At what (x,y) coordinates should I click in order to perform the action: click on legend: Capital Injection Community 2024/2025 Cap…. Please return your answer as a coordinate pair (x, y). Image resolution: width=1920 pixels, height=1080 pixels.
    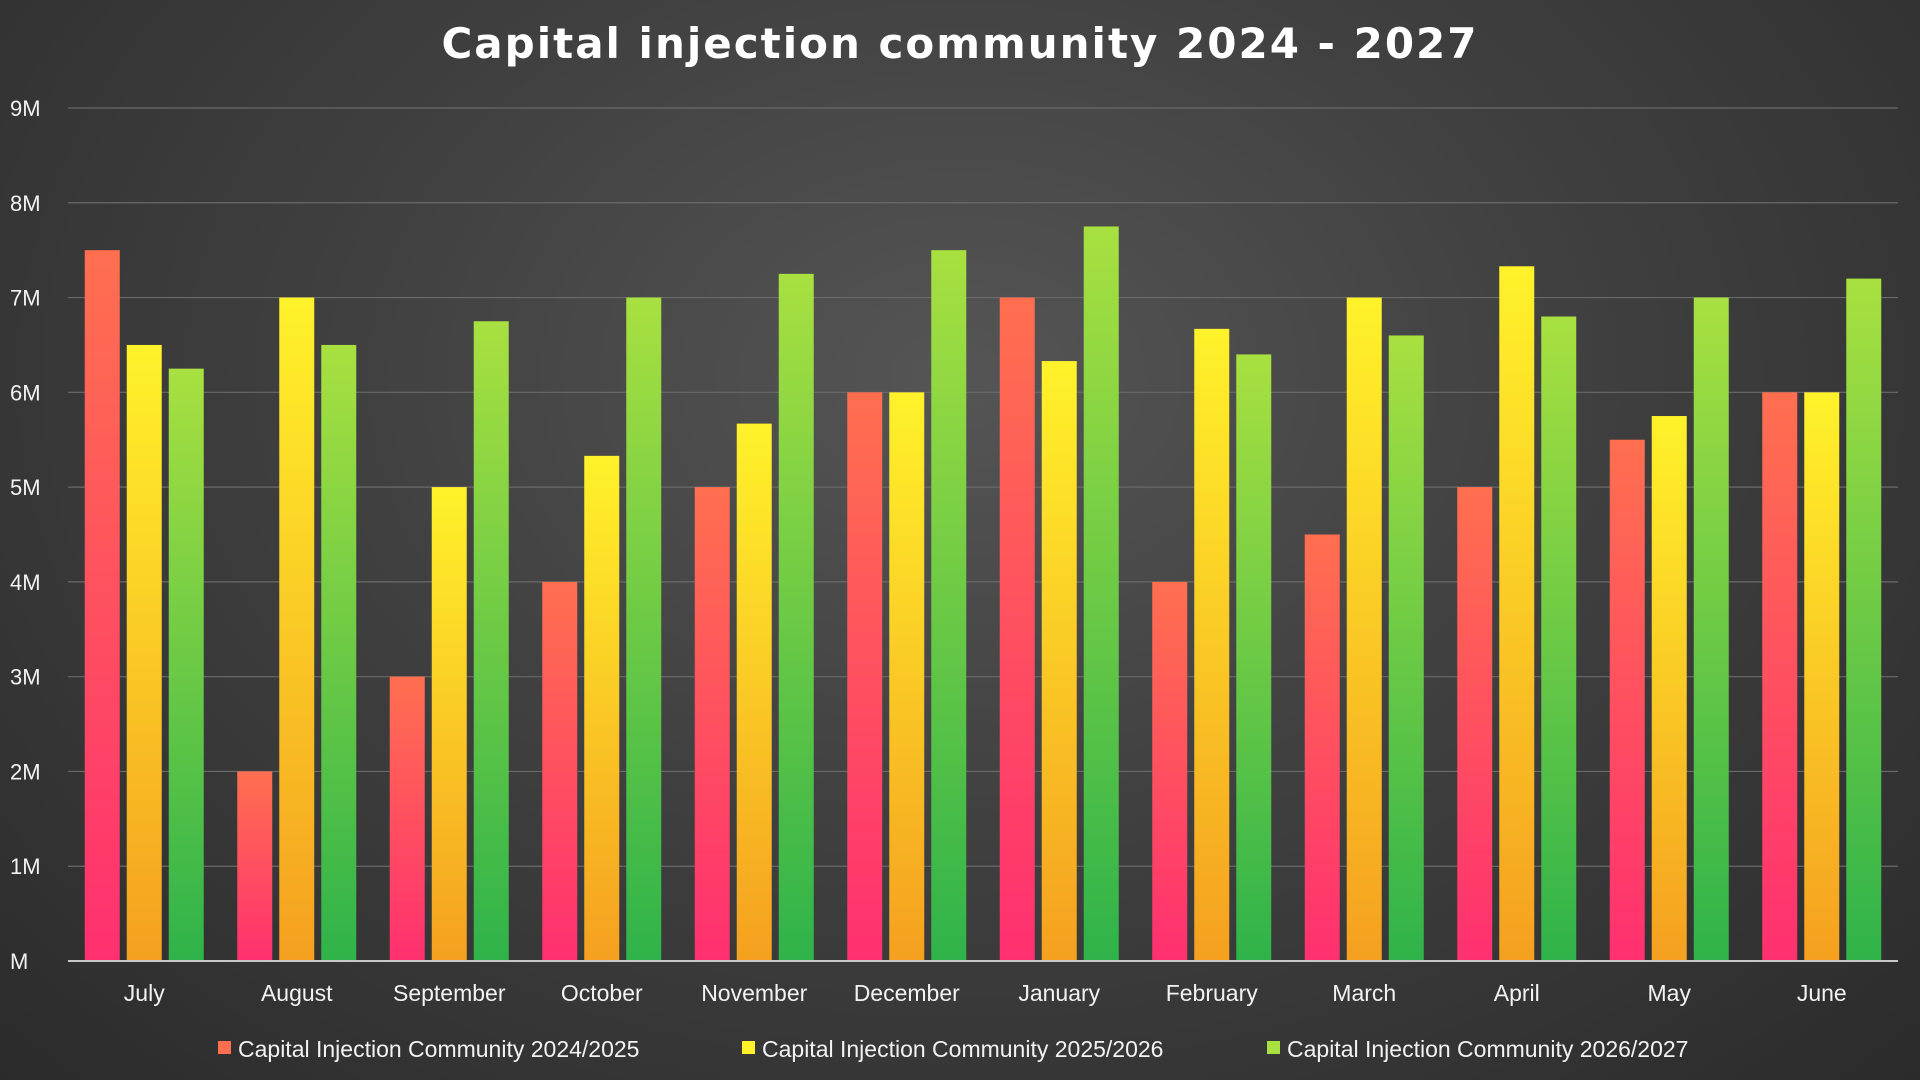
    Looking at the image, I should click on (953, 1049).